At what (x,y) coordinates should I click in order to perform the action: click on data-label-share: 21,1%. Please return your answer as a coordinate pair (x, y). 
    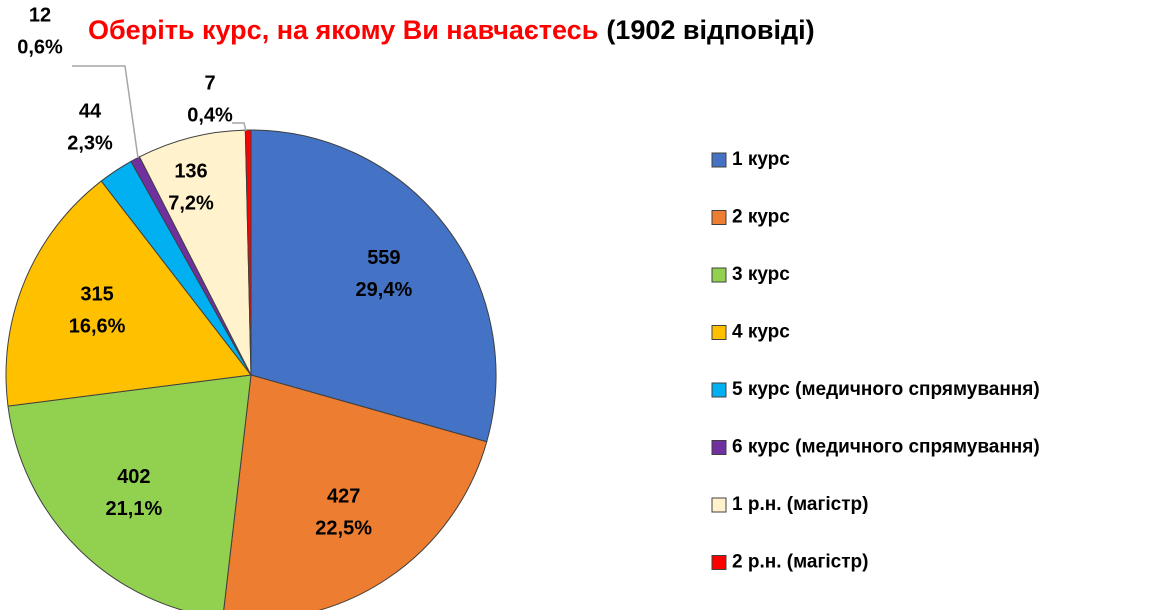
    Looking at the image, I should click on (134, 509).